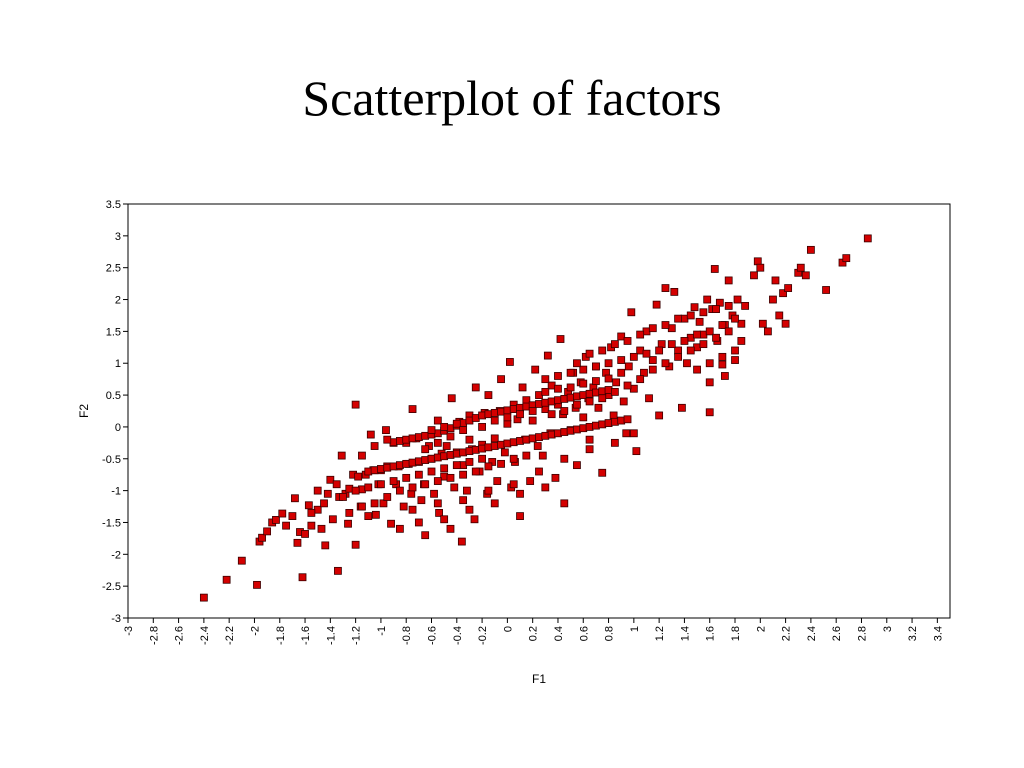 This screenshot has width=1024, height=768. Describe the element at coordinates (129, 631) in the screenshot. I see `x-tick-label: -3` at that location.